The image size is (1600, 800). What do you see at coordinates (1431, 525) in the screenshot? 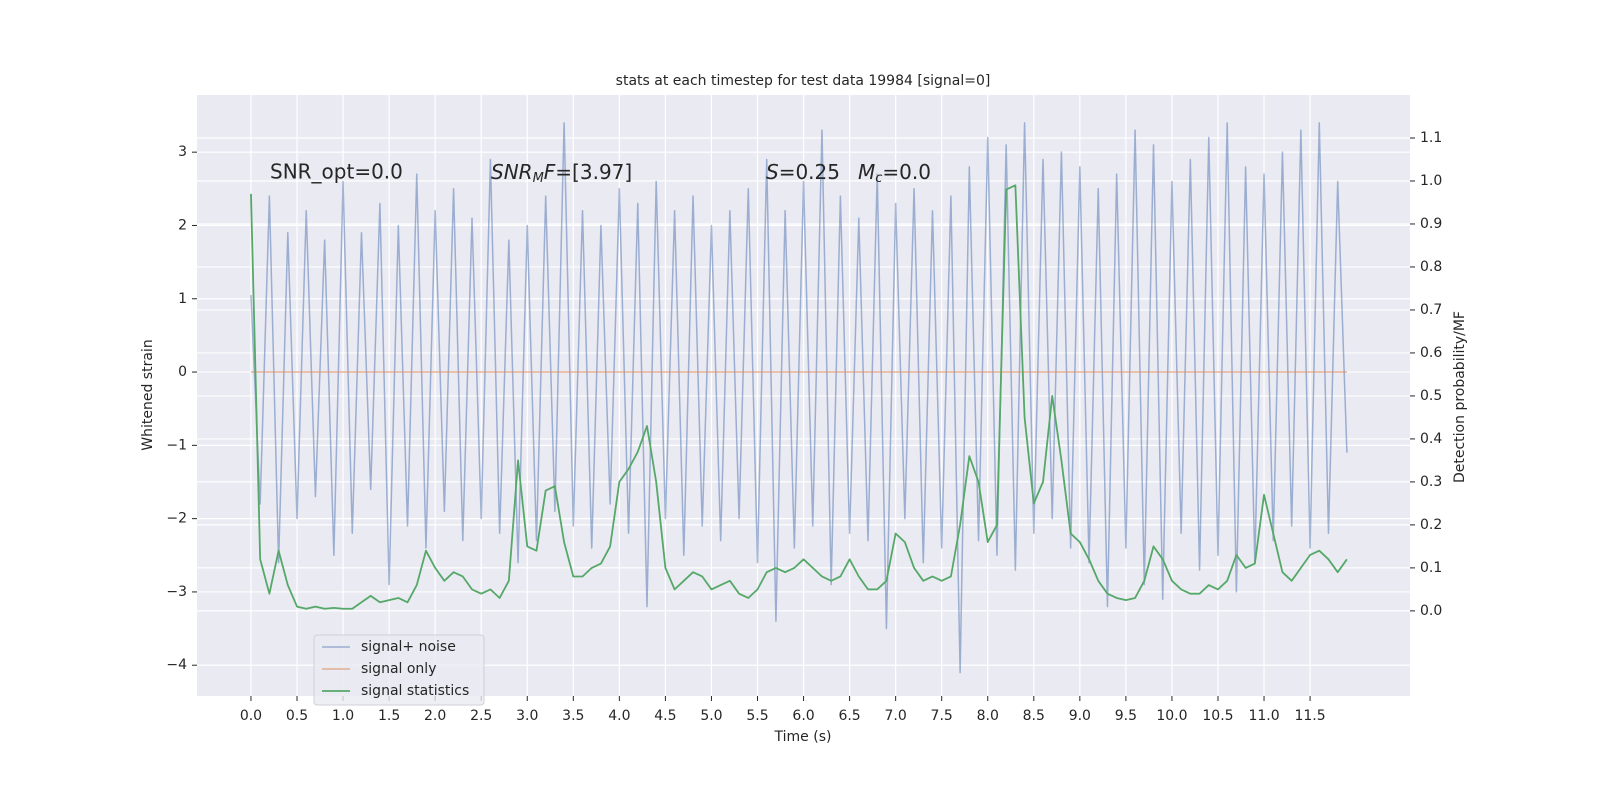
I see `y2-tick-label: 0.2` at bounding box center [1431, 525].